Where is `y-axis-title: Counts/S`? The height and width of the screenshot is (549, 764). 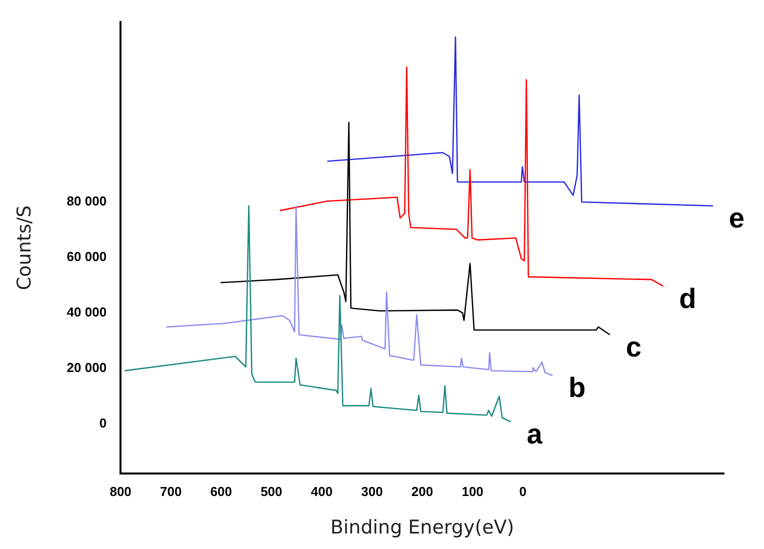
y-axis-title: Counts/S is located at coordinates (24, 247).